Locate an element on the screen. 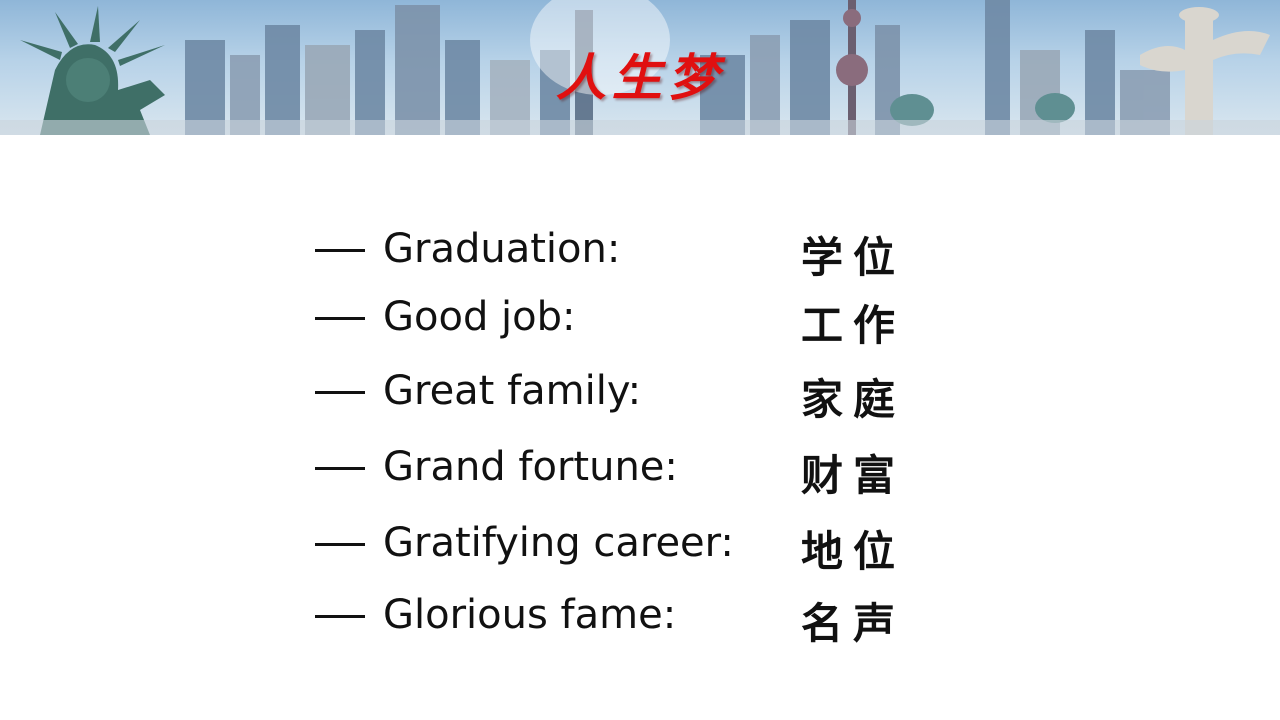  item-english: Good job: is located at coordinates (479, 317).